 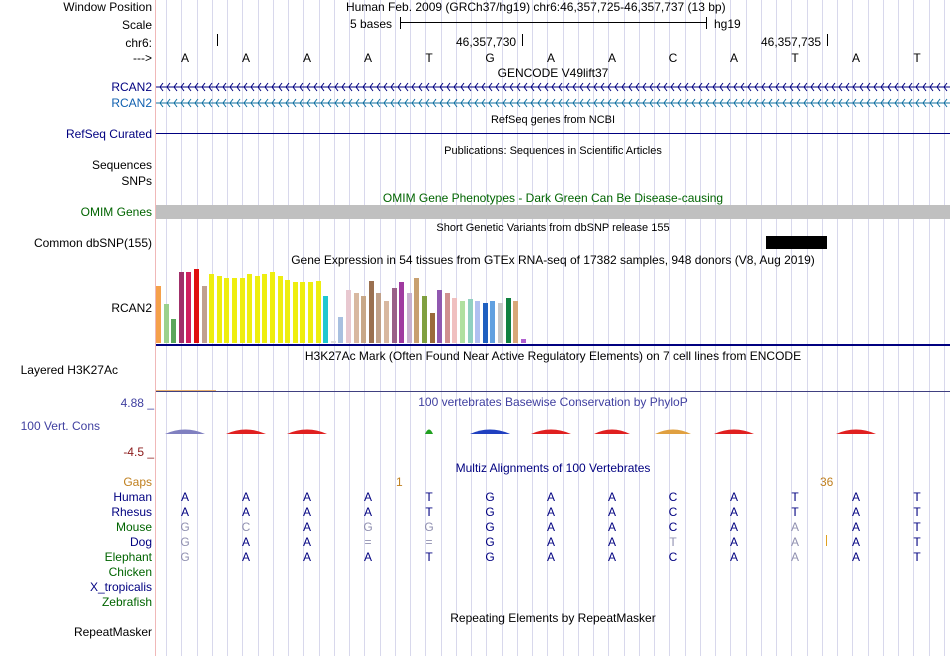 What do you see at coordinates (128, 557) in the screenshot?
I see `species-label-elephant: Elephant` at bounding box center [128, 557].